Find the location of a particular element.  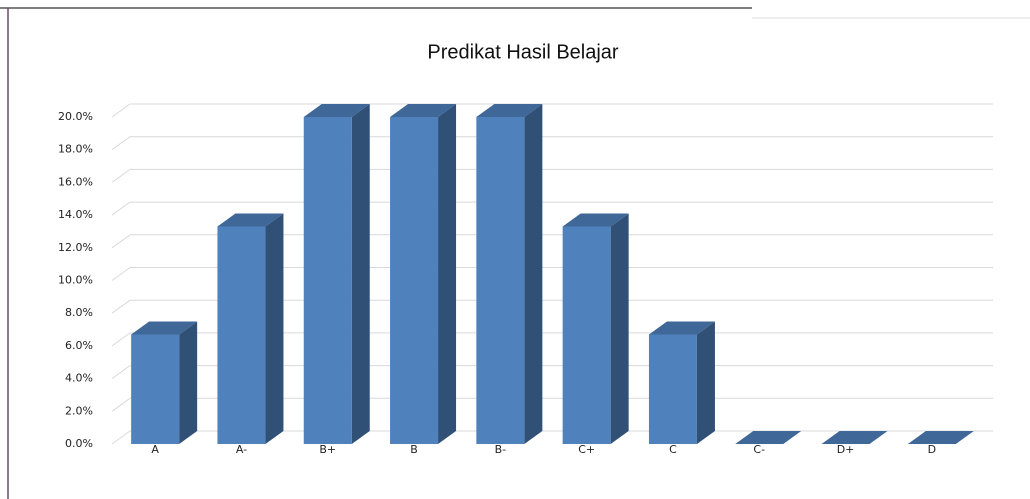

y-tick-label: 18.0% is located at coordinates (75, 149).